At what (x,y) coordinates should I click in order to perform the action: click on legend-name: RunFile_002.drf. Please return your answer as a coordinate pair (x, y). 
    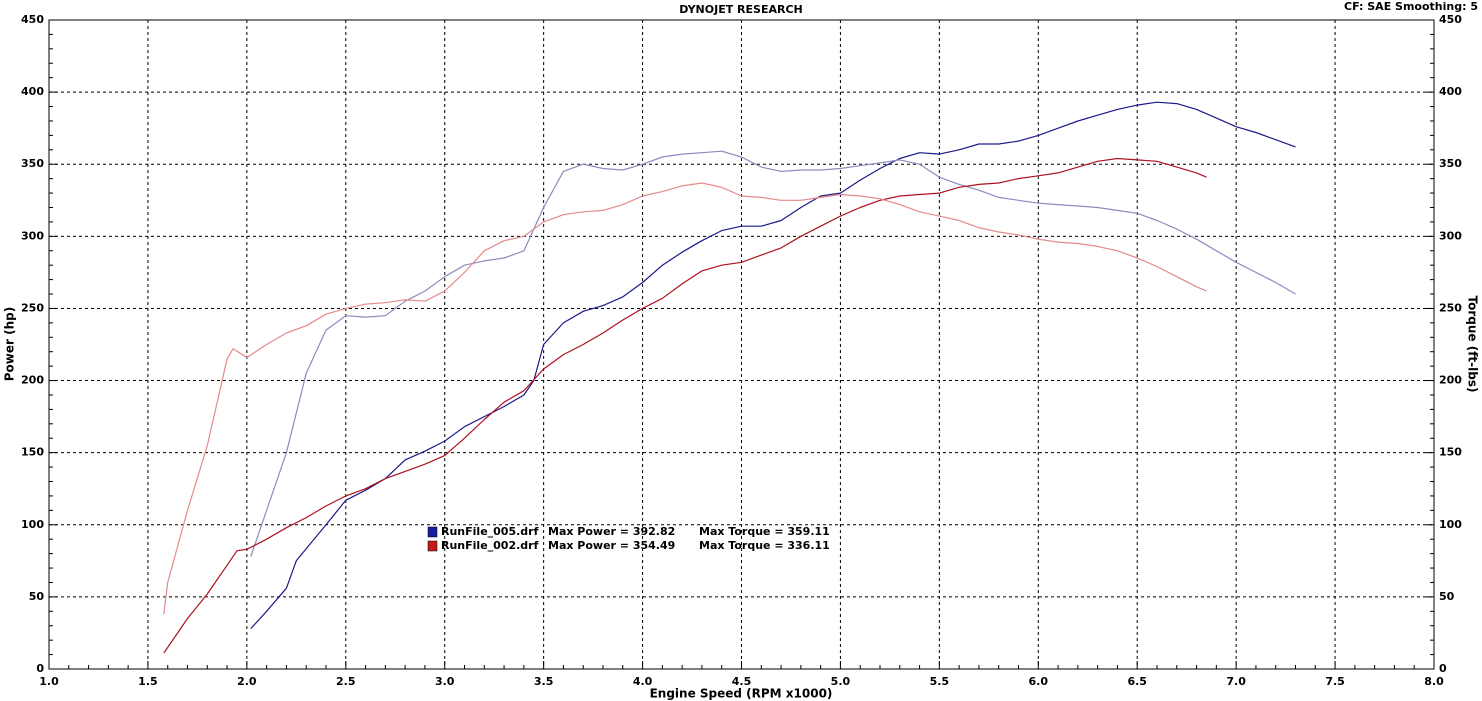
    Looking at the image, I should click on (490, 545).